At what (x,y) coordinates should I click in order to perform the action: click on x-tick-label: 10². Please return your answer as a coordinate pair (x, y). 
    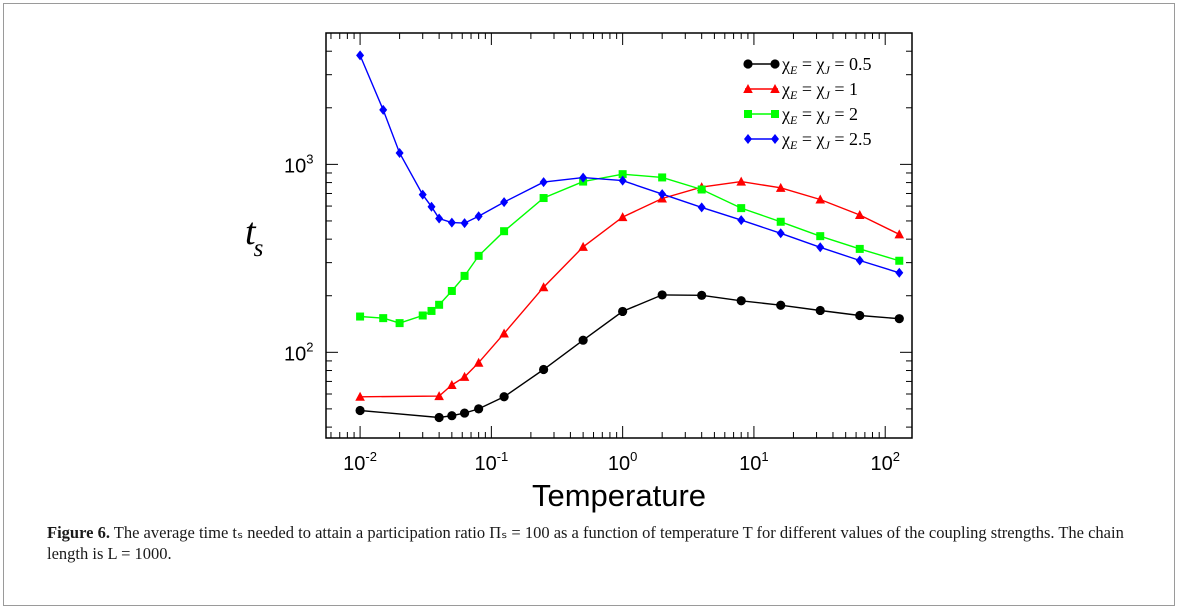
    Looking at the image, I should click on (884, 462).